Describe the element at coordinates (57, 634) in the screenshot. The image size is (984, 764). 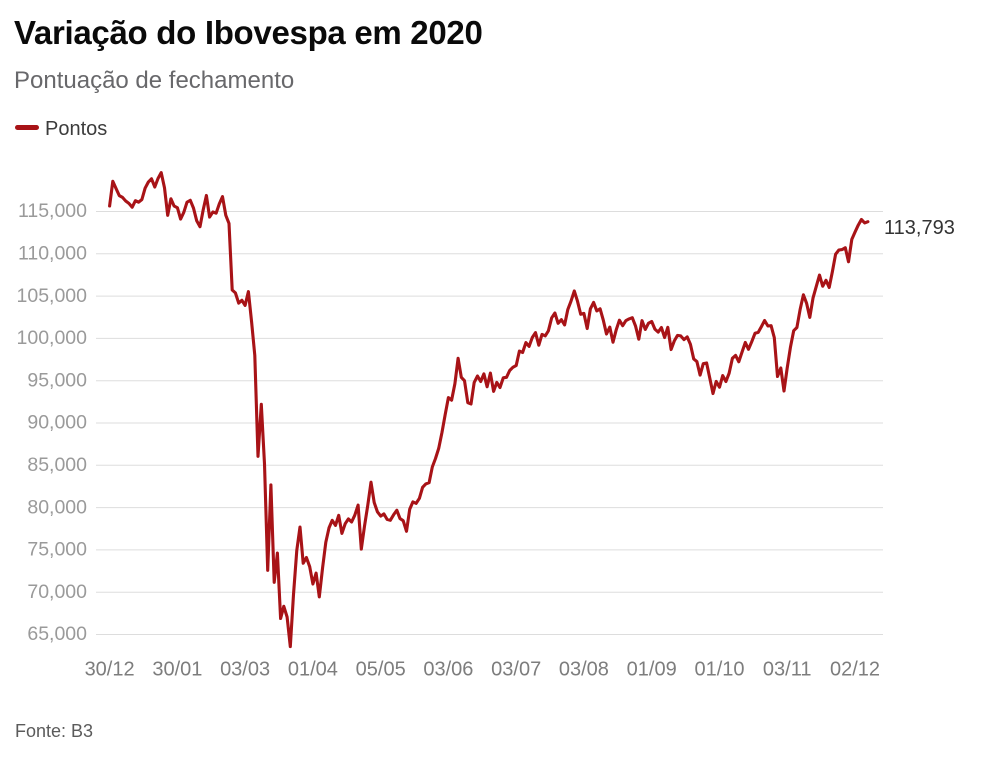
I see `svg-text: 65,000` at that location.